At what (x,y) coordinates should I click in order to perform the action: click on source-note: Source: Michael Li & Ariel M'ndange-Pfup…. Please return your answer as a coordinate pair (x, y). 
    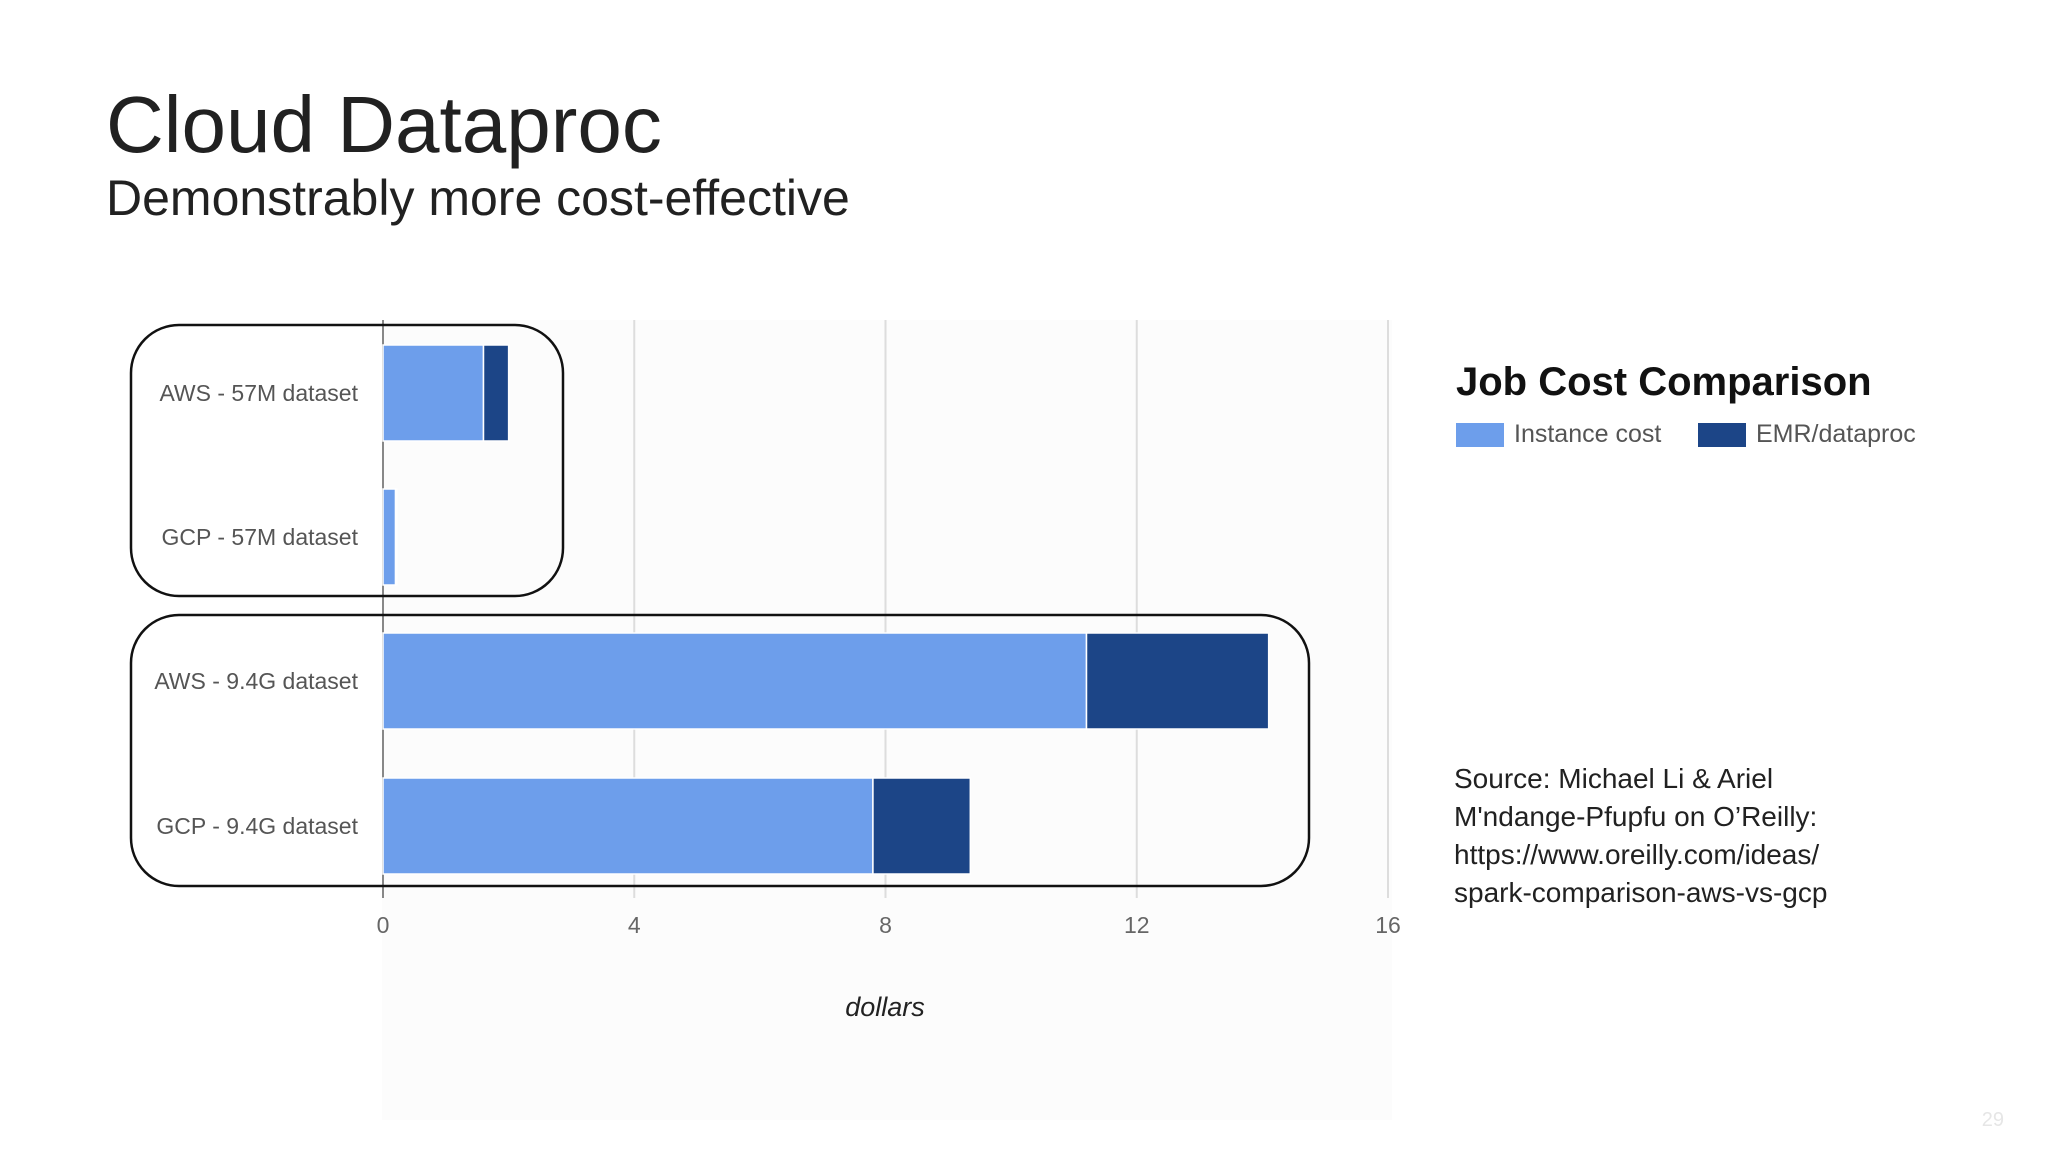
    Looking at the image, I should click on (1694, 836).